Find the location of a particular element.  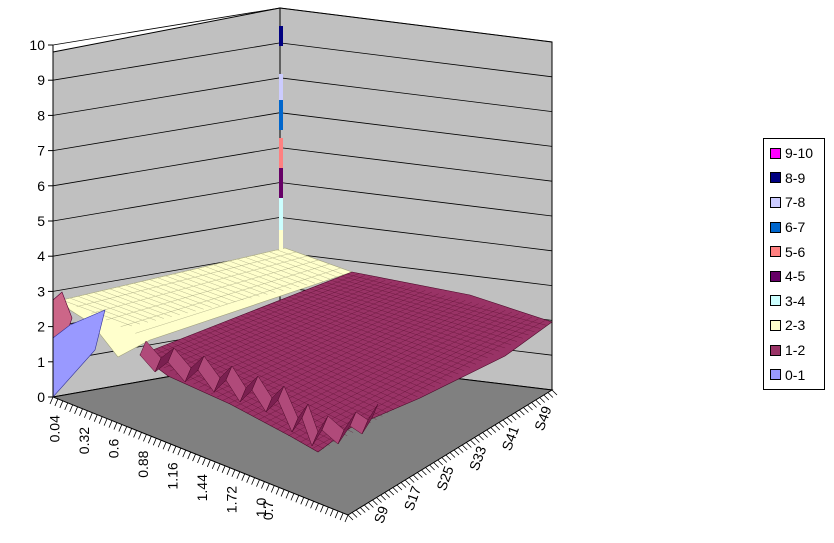

legend-label: 7-8 is located at coordinates (795, 202).